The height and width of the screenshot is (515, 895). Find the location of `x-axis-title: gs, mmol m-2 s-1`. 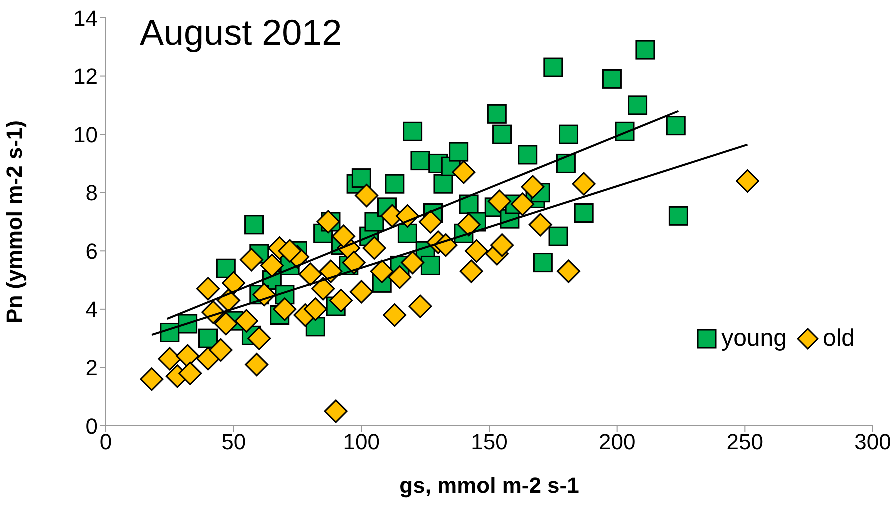

x-axis-title: gs, mmol m-2 s-1 is located at coordinates (490, 485).